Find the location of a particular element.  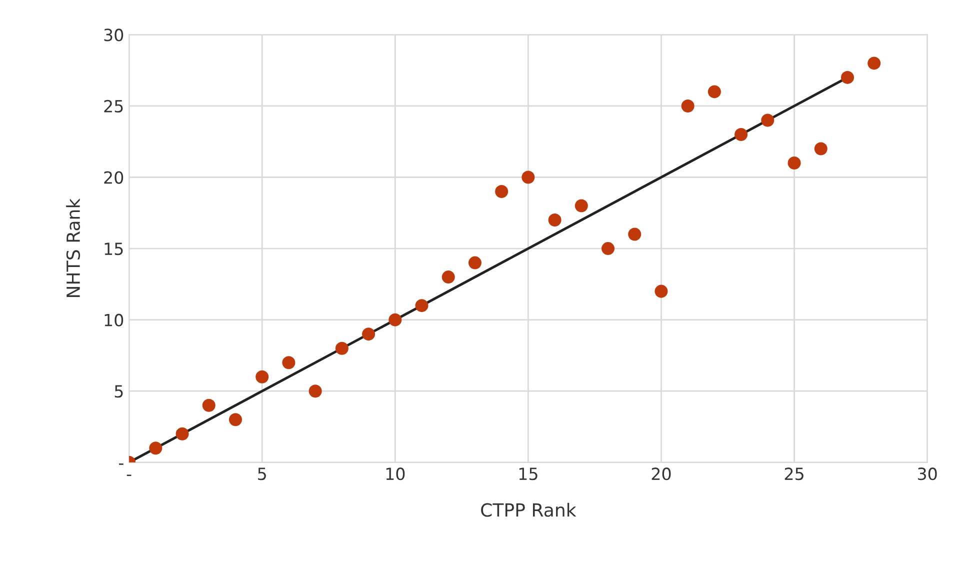

y-tick-label: - is located at coordinates (121, 464).